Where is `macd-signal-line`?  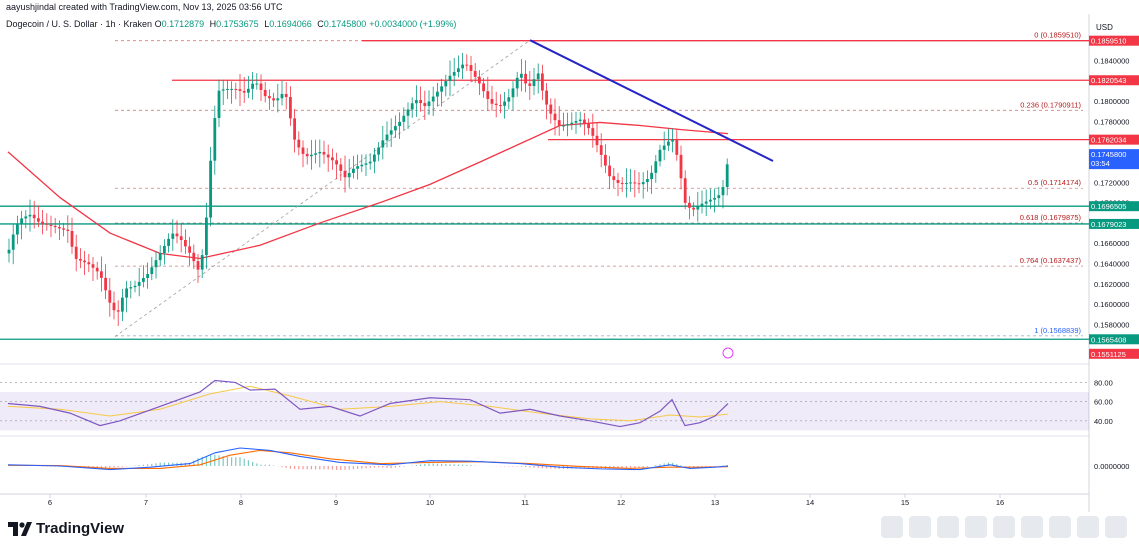 macd-signal-line is located at coordinates (368, 459).